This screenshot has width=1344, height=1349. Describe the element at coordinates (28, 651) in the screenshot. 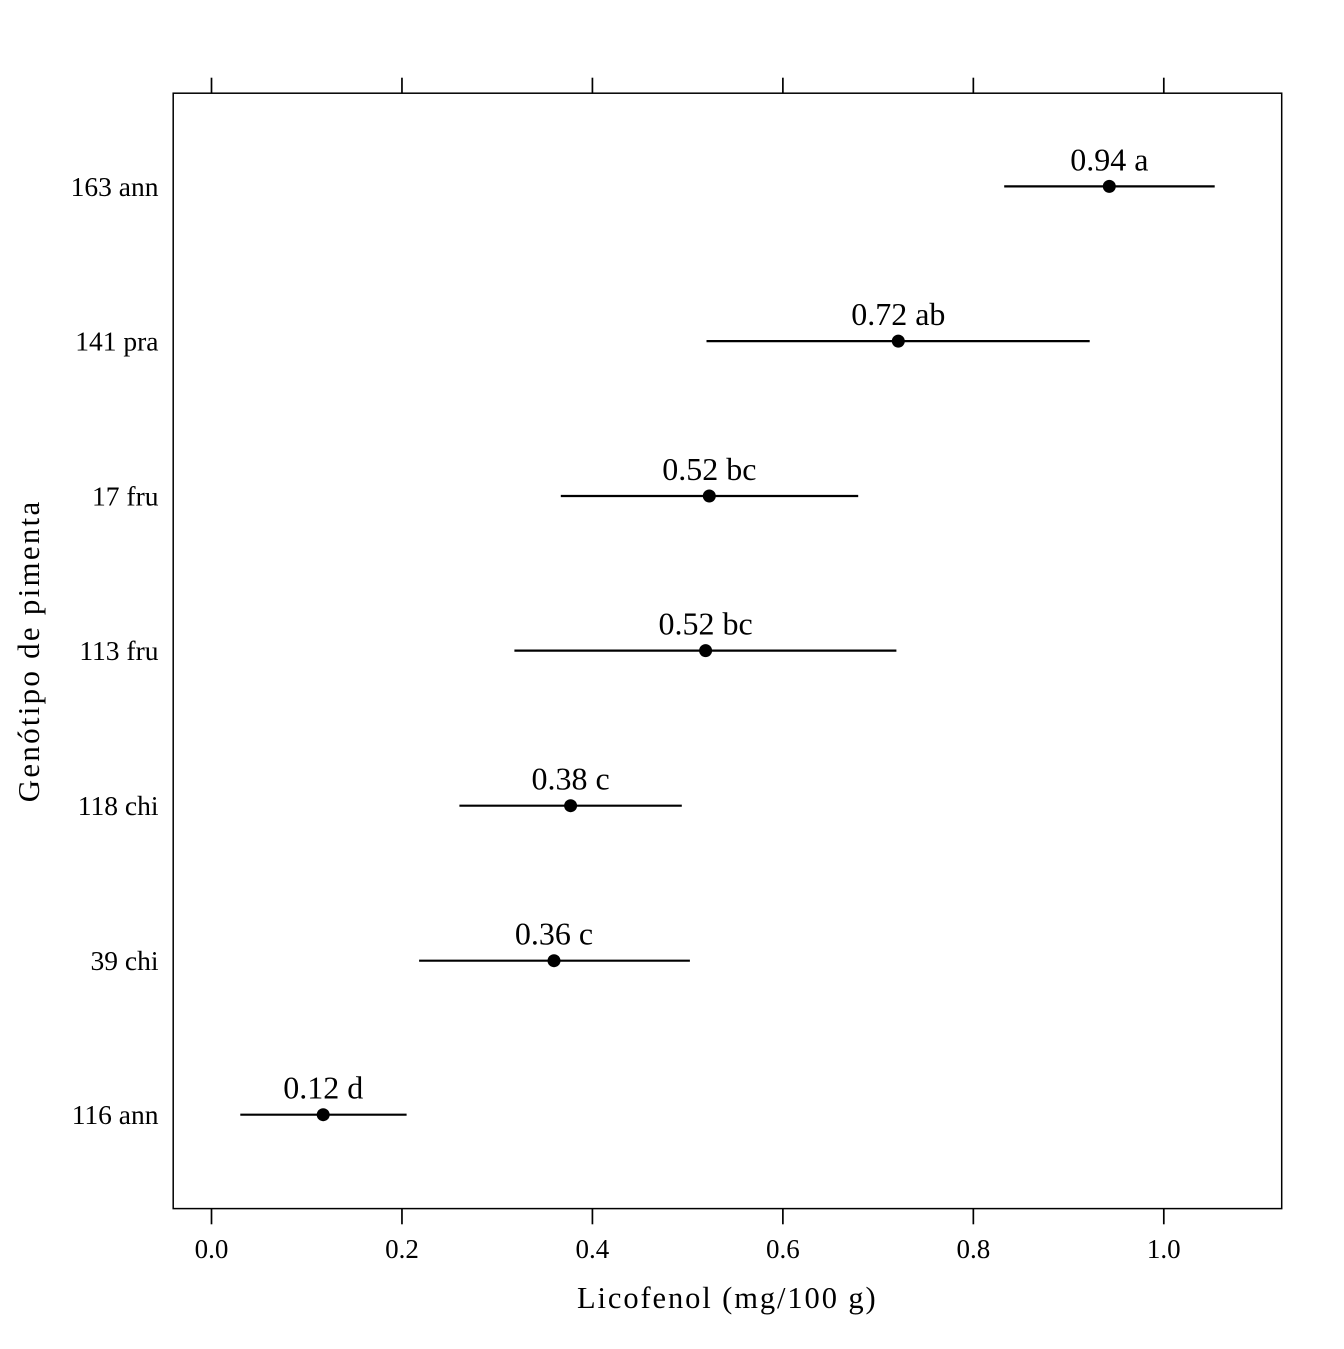

I see `svg-text: Genótipo de pimenta` at that location.